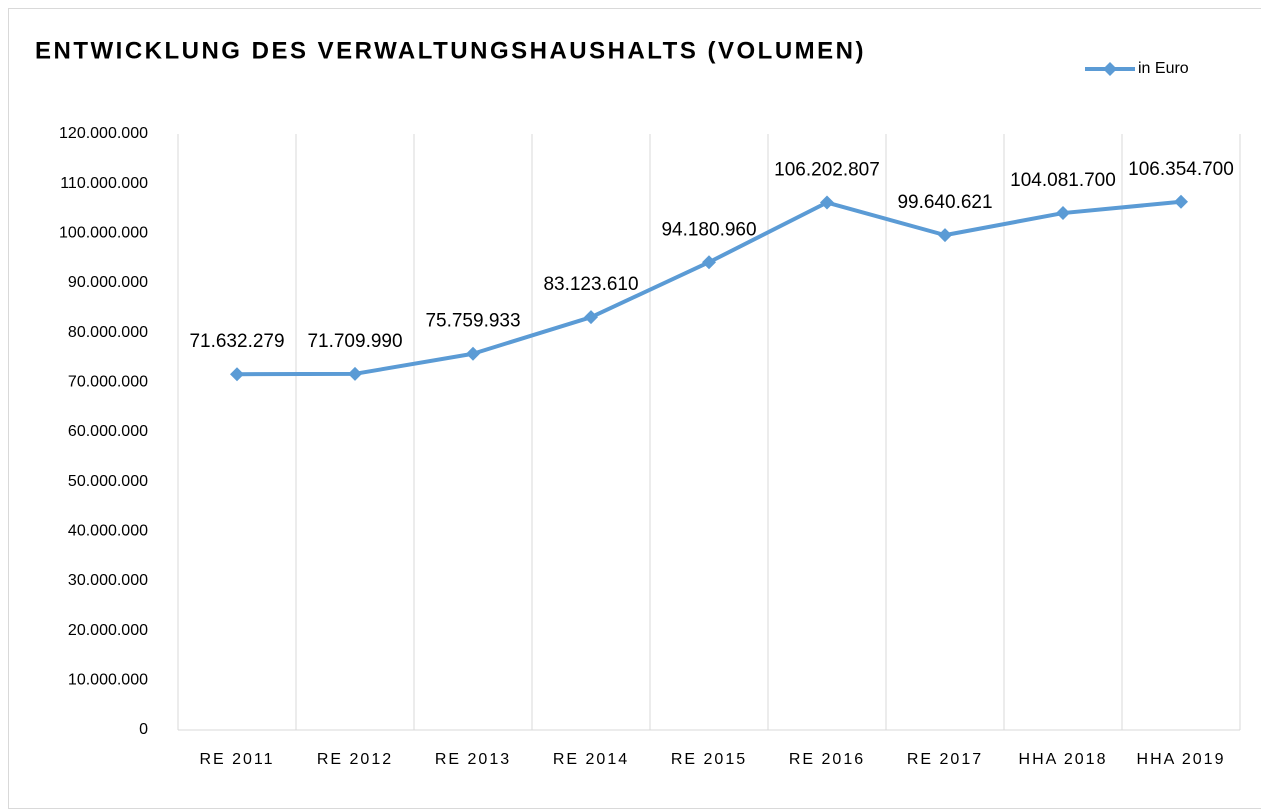 Image resolution: width=1261 pixels, height=810 pixels. I want to click on data-label: 75.759.933, so click(472, 321).